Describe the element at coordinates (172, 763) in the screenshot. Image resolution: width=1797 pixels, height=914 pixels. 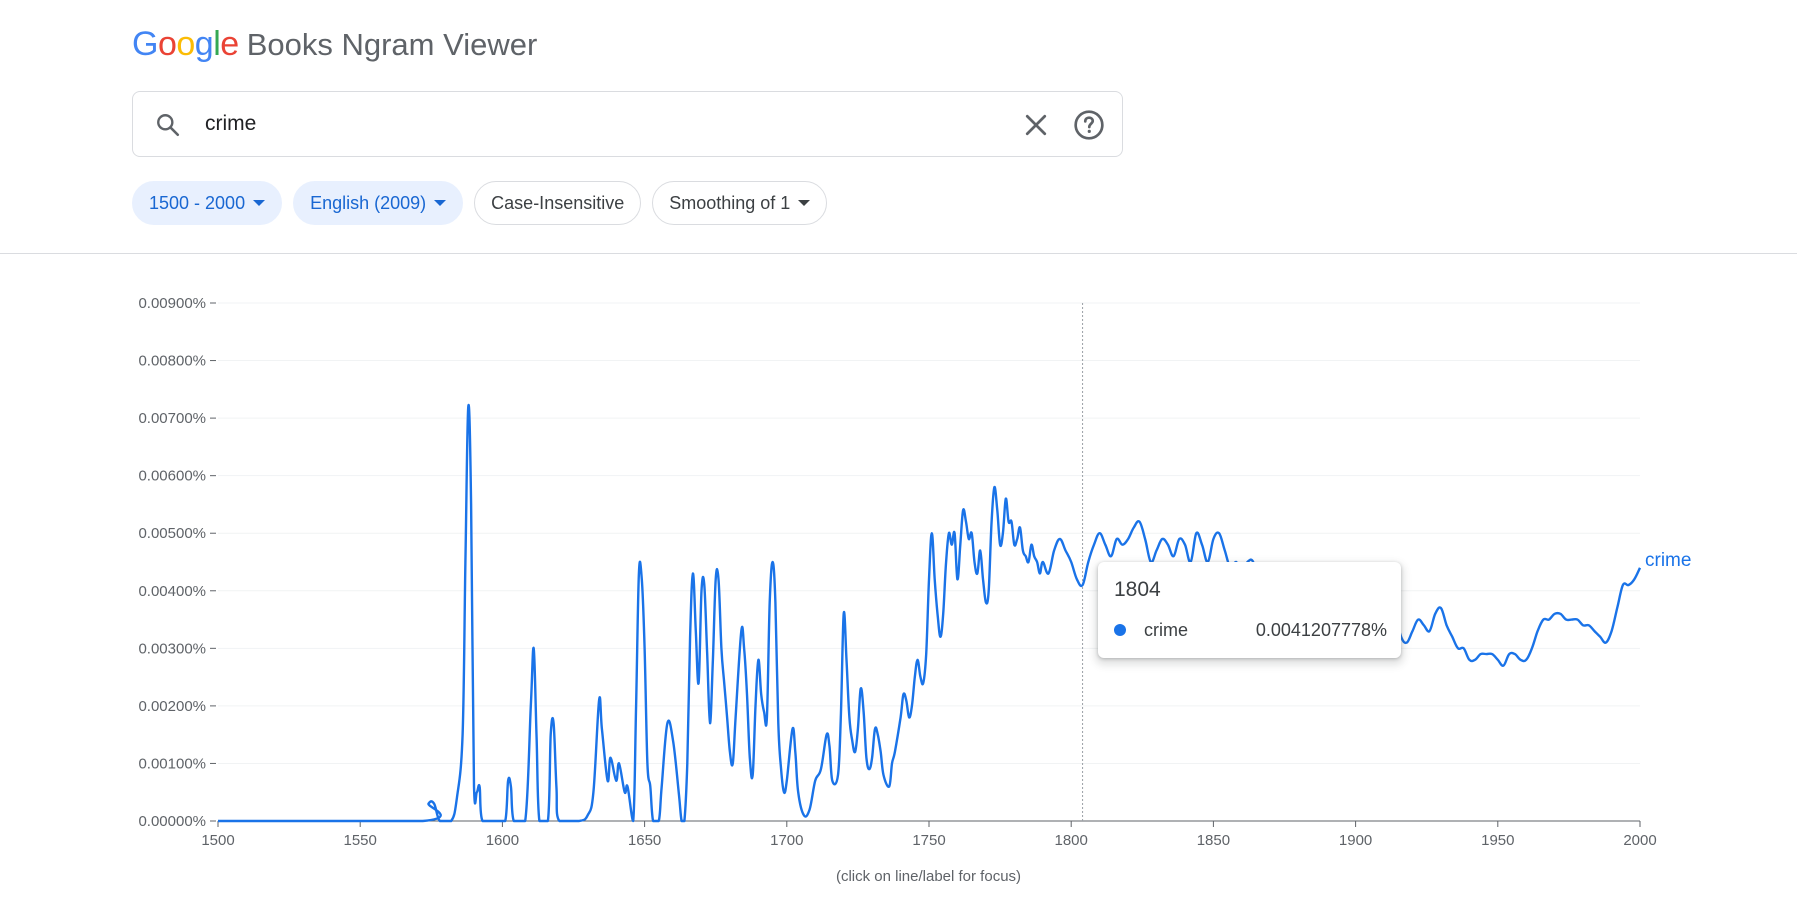
I see `y-tick-label: 0.00100%` at that location.